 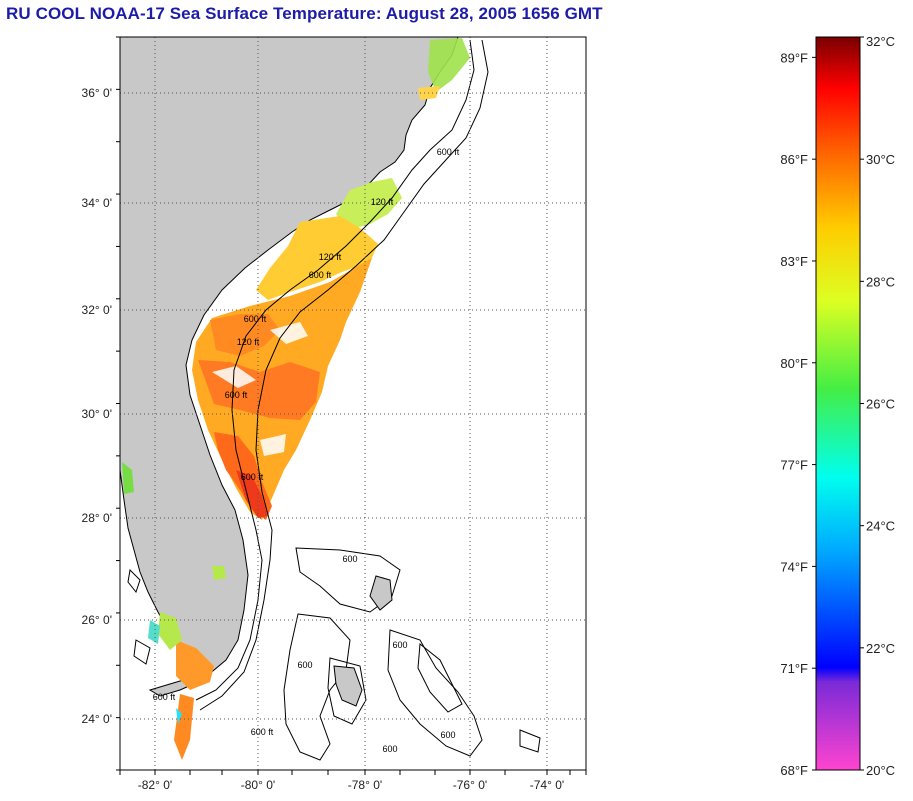 What do you see at coordinates (155, 785) in the screenshot?
I see `lon-label: -82° 0'` at bounding box center [155, 785].